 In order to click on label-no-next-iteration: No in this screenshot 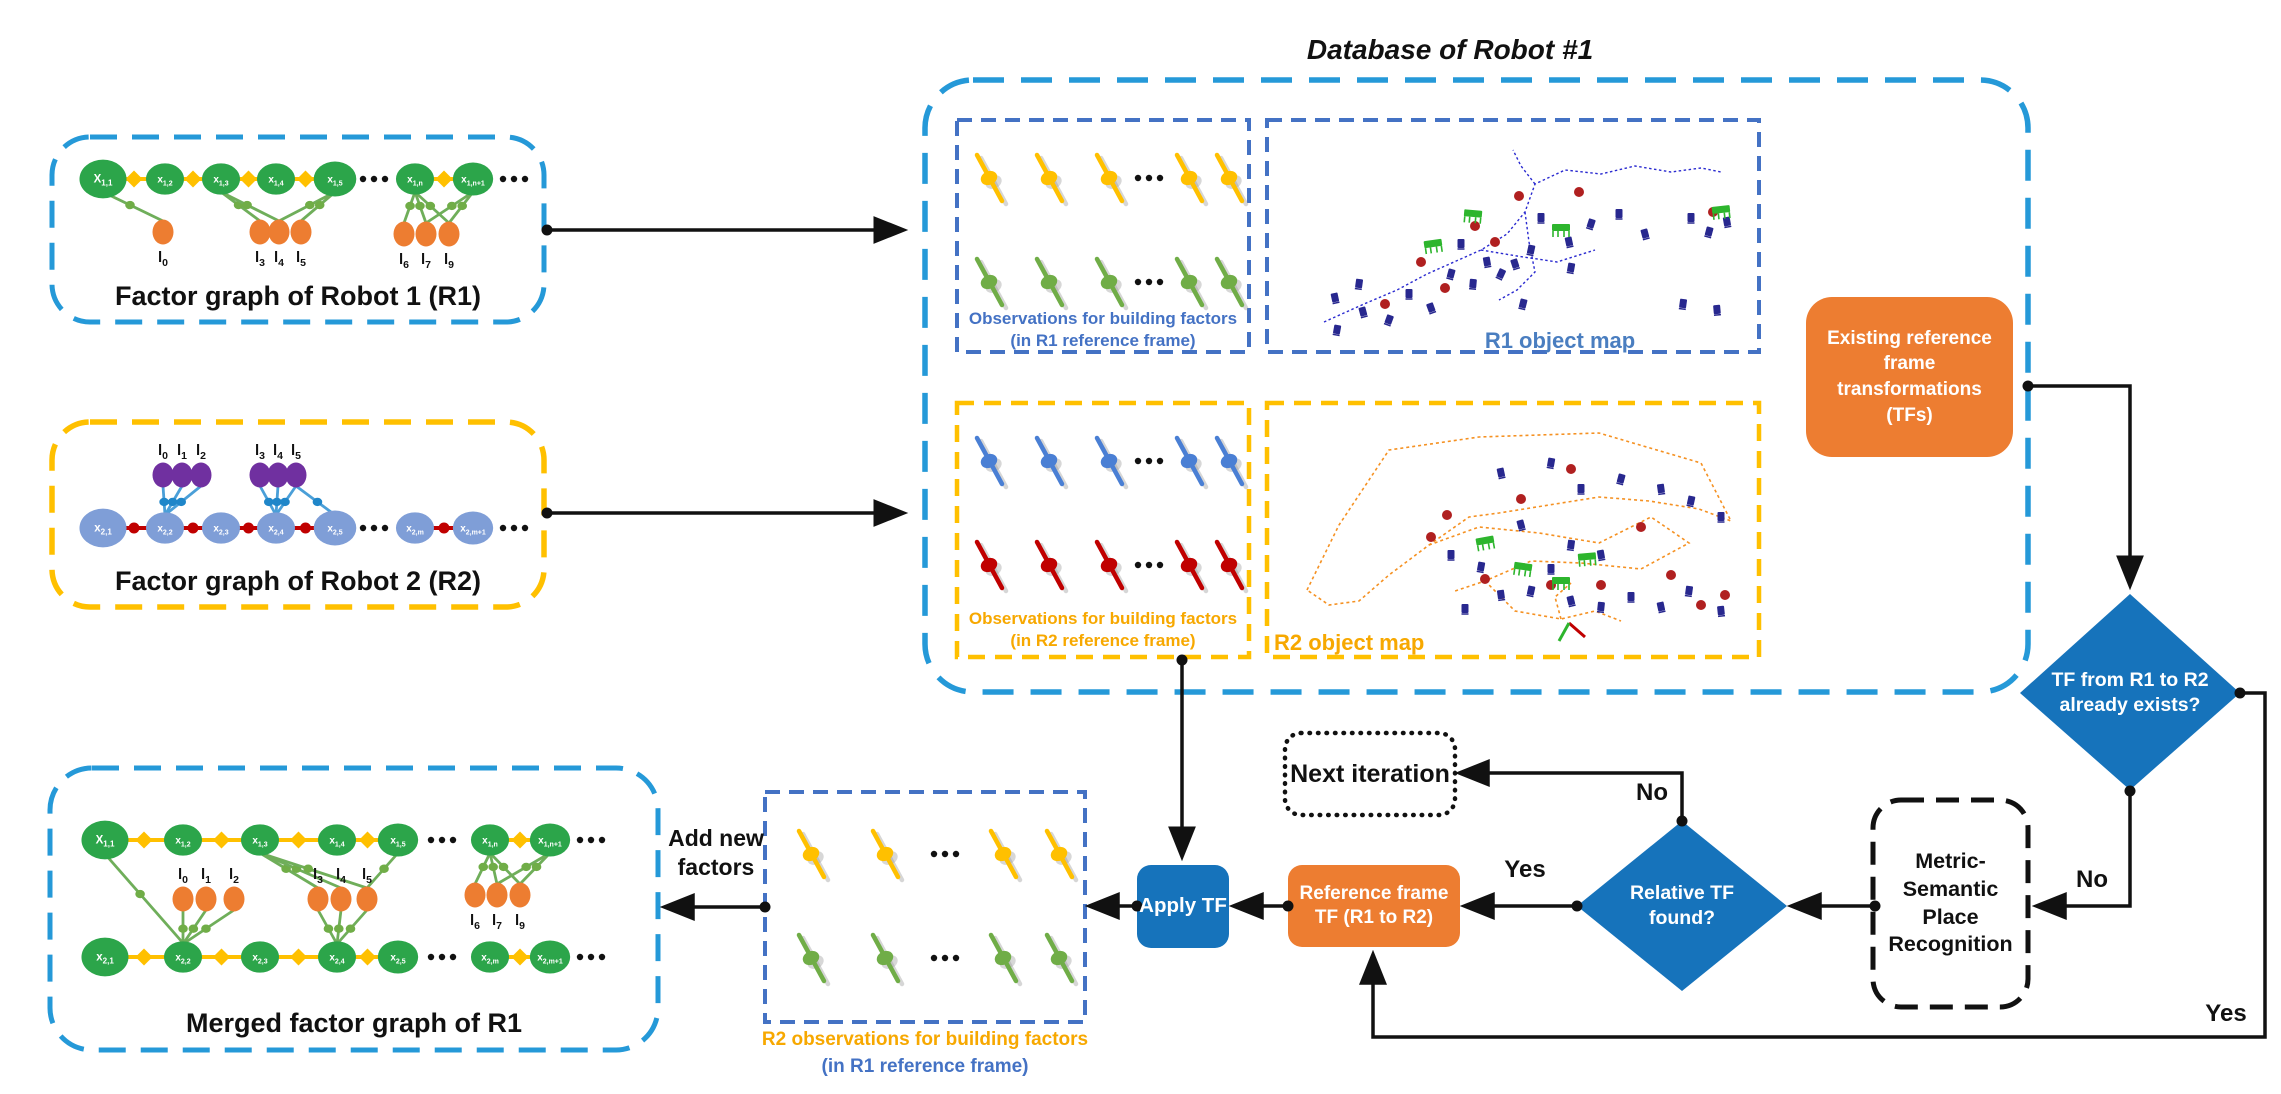, I will do `click(1652, 792)`.